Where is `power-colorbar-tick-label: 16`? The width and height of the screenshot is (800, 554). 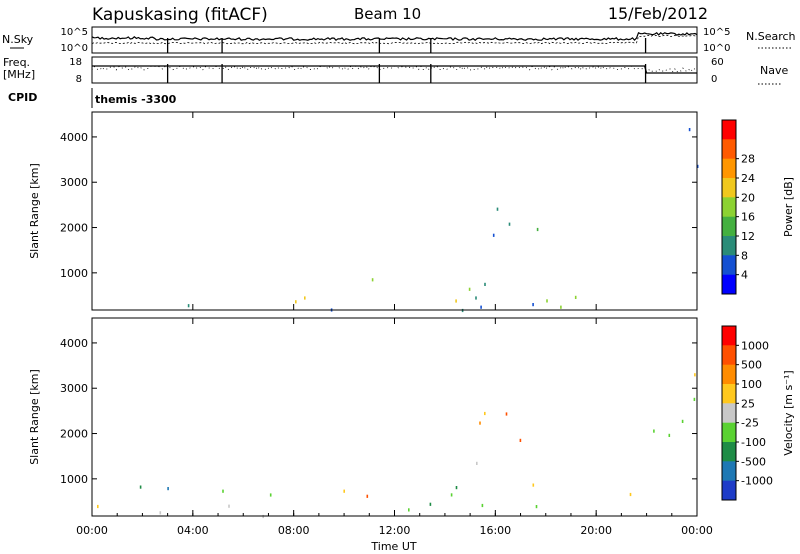
power-colorbar-tick-label: 16 is located at coordinates (748, 217).